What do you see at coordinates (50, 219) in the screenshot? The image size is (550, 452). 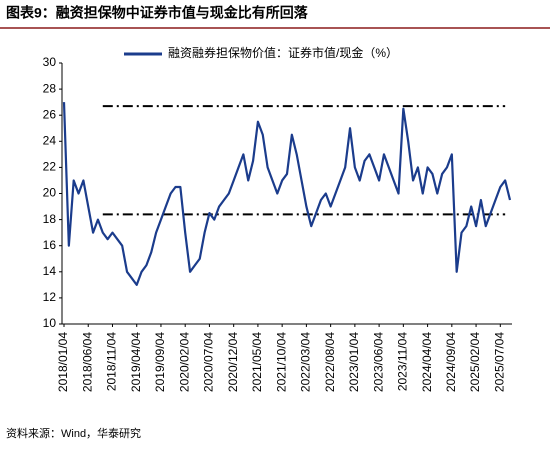 I see `y-tick-label: 18` at bounding box center [50, 219].